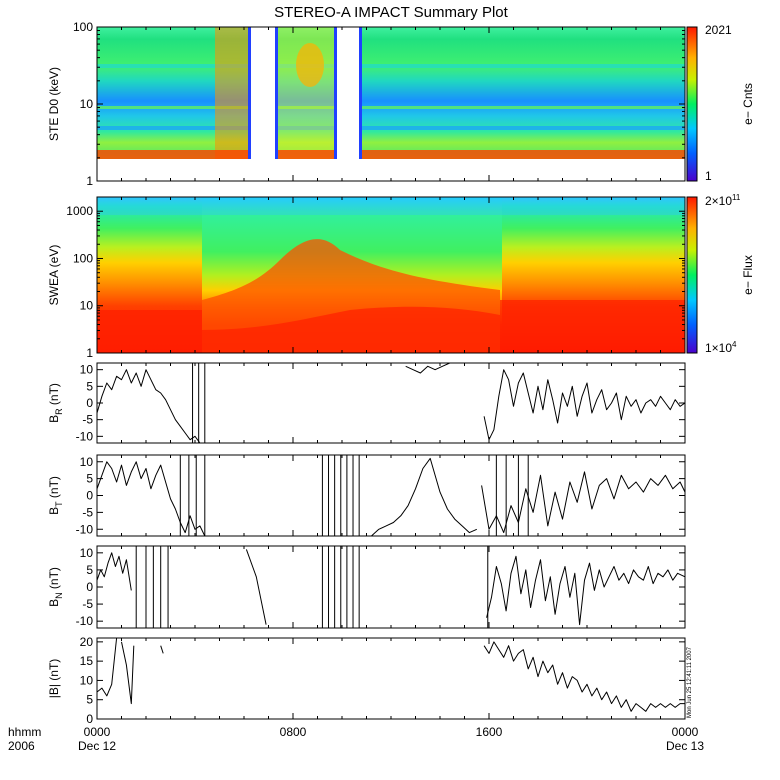 The width and height of the screenshot is (780, 780). What do you see at coordinates (85, 436) in the screenshot?
I see `br-ytick-label: -10` at bounding box center [85, 436].